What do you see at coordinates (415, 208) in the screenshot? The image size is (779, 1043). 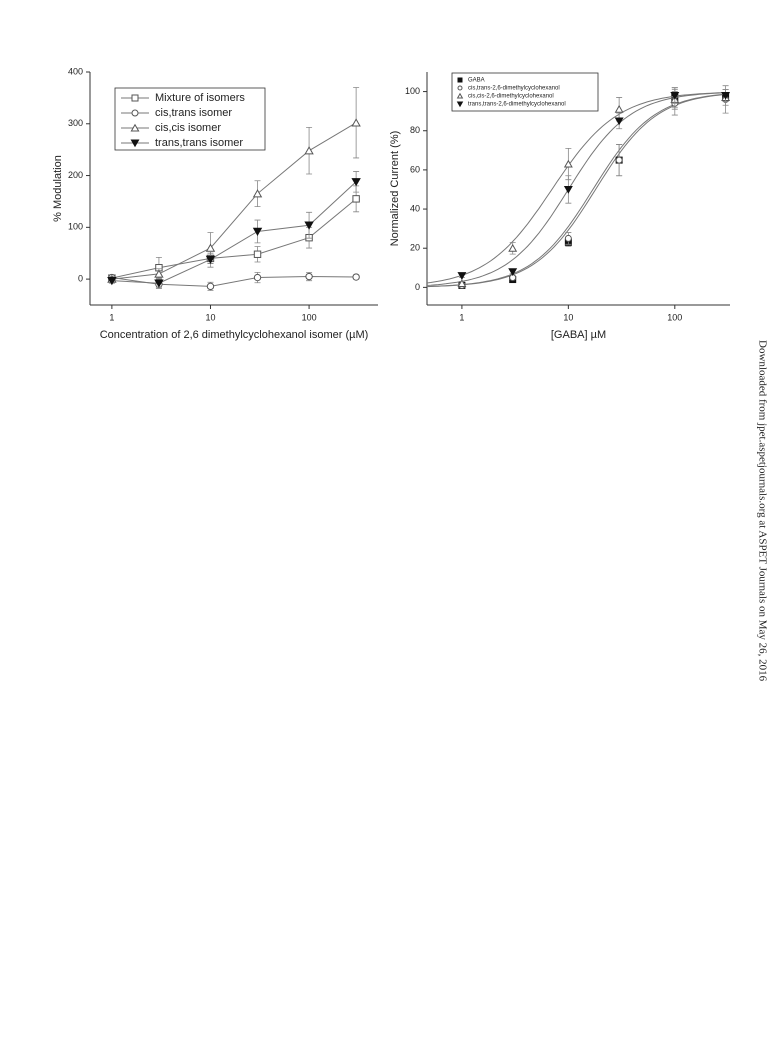 I see `y-tick-label: 40` at bounding box center [415, 208].